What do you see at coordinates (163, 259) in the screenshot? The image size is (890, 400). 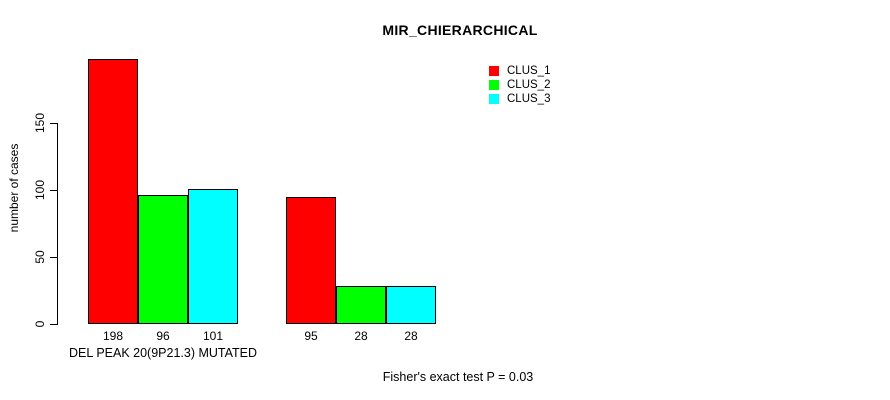 I see `bar-clus_2-group1` at bounding box center [163, 259].